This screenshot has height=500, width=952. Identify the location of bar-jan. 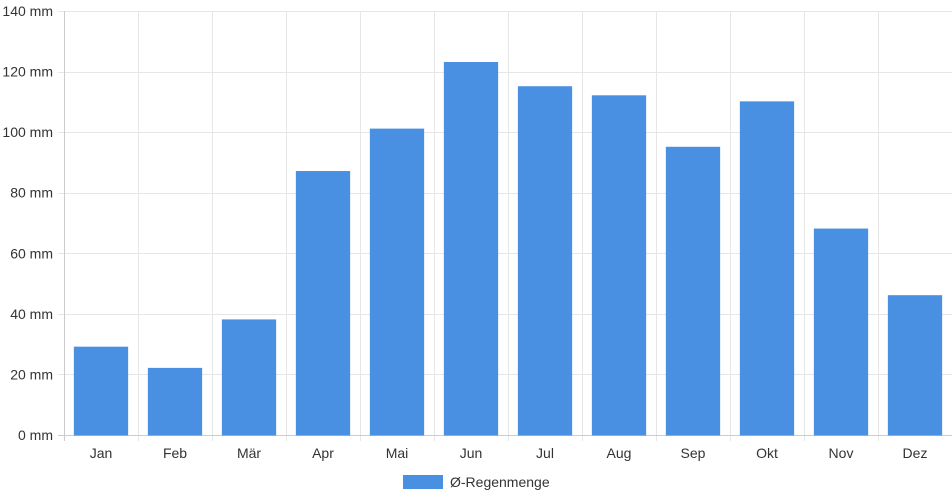
(101, 391).